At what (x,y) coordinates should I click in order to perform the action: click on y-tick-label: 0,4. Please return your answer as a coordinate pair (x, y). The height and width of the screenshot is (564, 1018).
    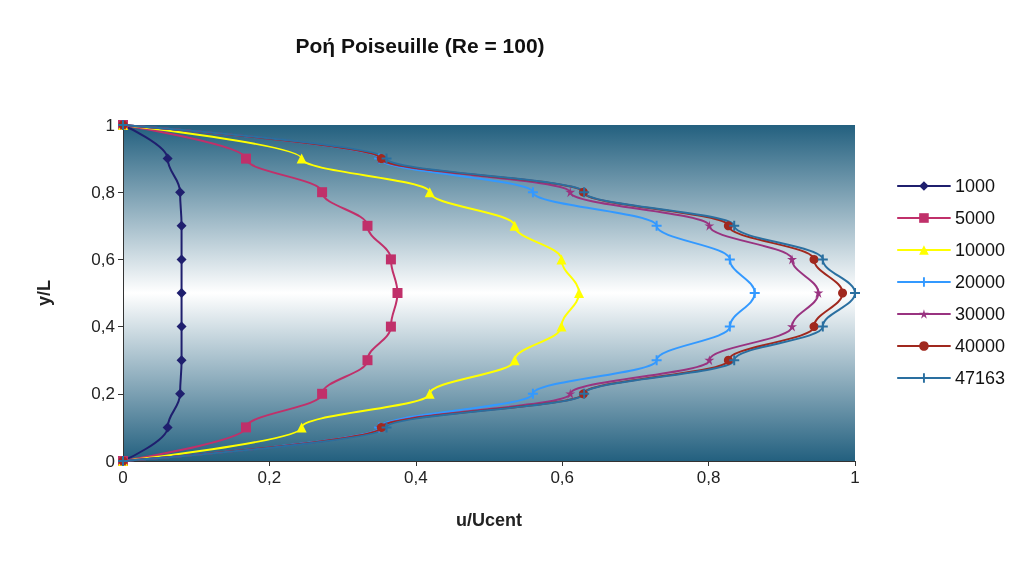
    Looking at the image, I should click on (103, 327).